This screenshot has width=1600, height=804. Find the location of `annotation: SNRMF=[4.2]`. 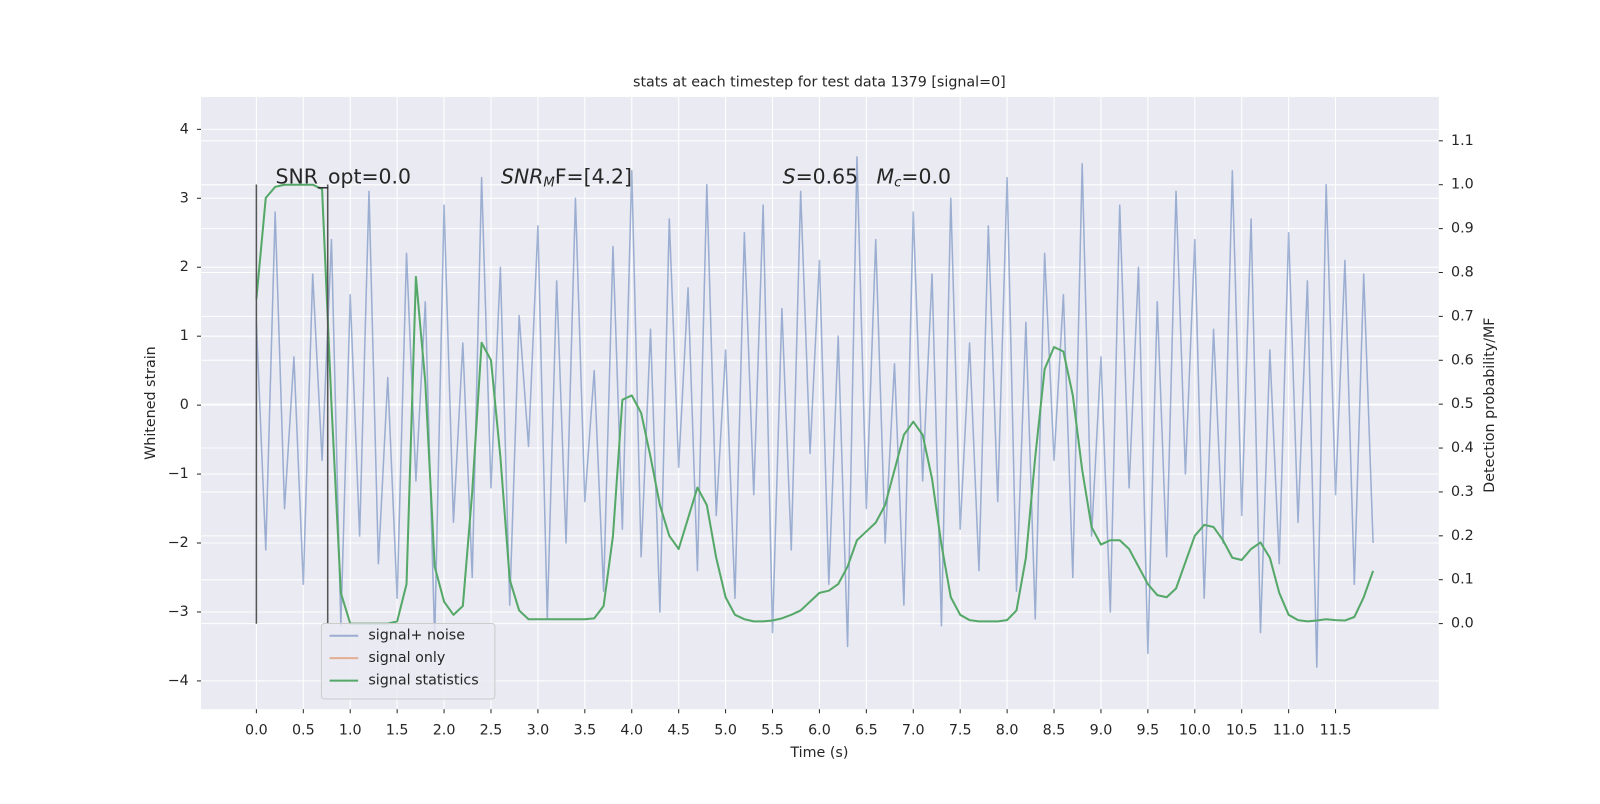

annotation: SNRMF=[4.2] is located at coordinates (566, 178).